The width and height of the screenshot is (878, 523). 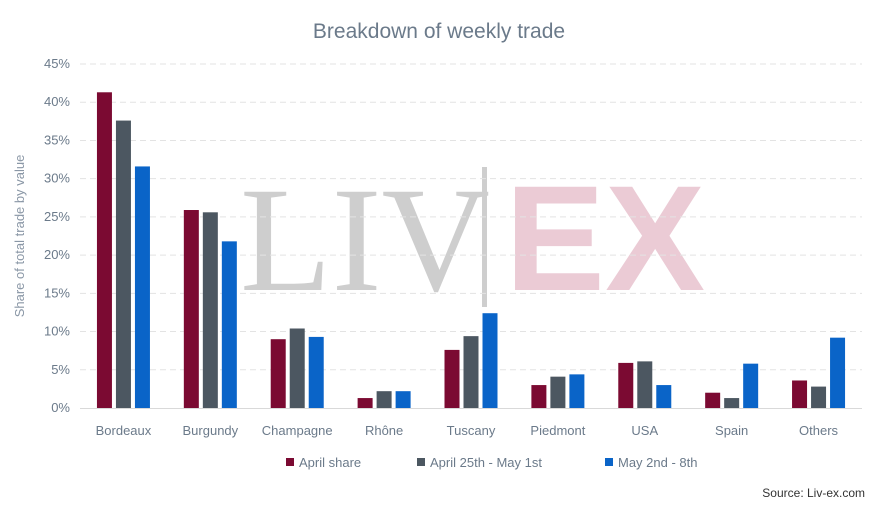 I want to click on y-tick-label: 20%, so click(x=57, y=254).